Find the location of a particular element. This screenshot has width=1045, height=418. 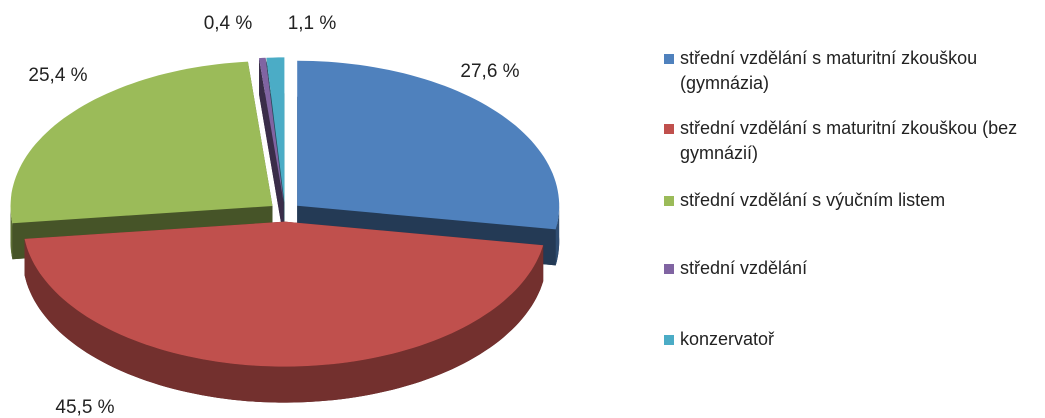

legend-label: střední vzdělání s výučním listem is located at coordinates (813, 200).